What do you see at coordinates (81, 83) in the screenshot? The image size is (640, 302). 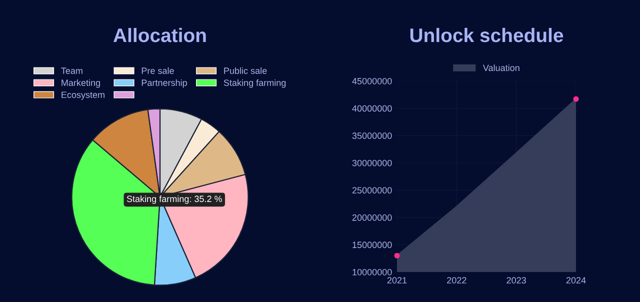 I see `legend-label: Marketing` at bounding box center [81, 83].